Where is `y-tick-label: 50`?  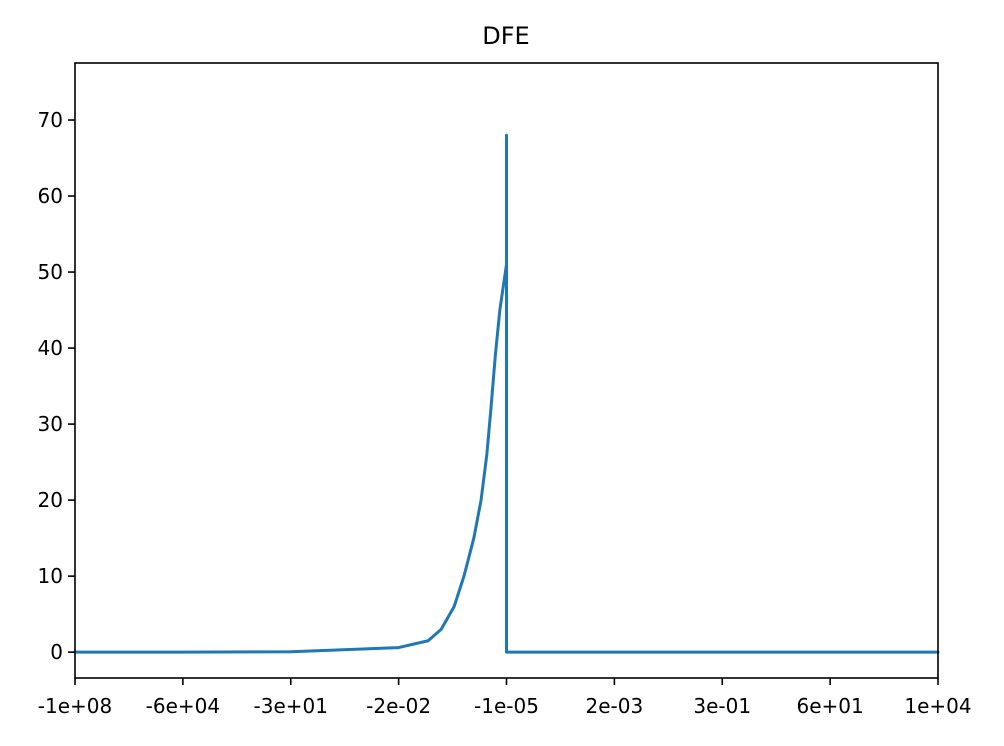
y-tick-label: 50 is located at coordinates (50, 272).